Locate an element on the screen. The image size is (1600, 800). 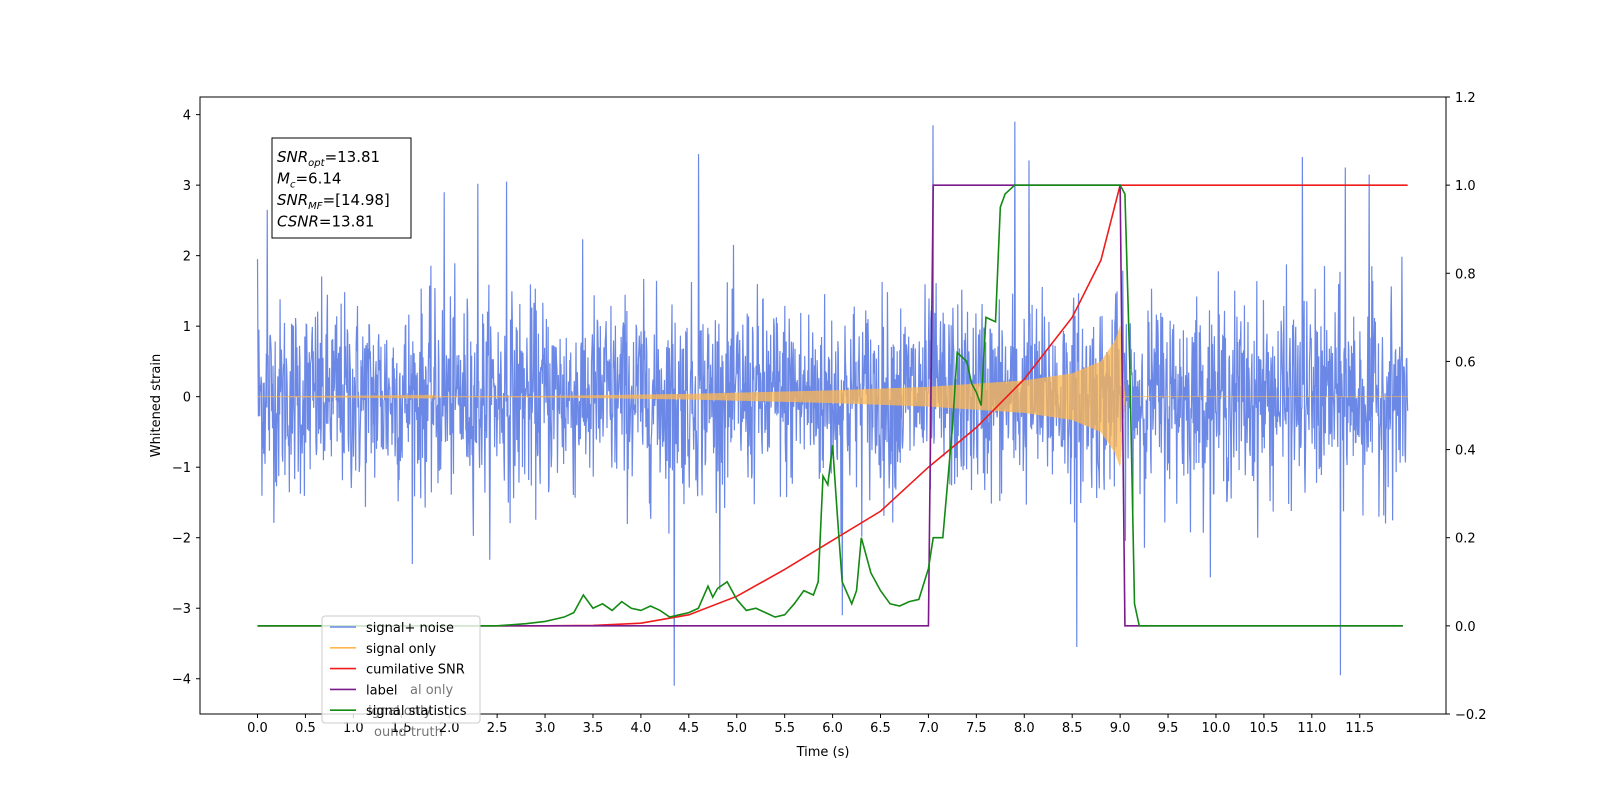
y-tick-label: 1 is located at coordinates (187, 327).